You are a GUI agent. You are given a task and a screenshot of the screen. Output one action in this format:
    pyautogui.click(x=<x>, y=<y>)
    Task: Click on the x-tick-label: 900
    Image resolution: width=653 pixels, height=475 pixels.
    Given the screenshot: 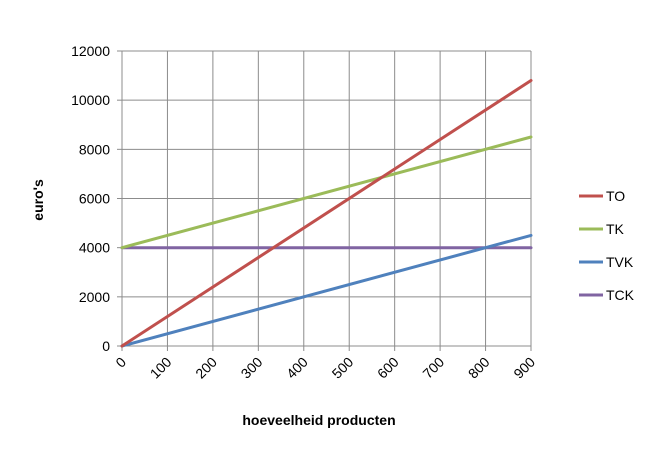 What is the action you would take?
    pyautogui.click(x=524, y=368)
    